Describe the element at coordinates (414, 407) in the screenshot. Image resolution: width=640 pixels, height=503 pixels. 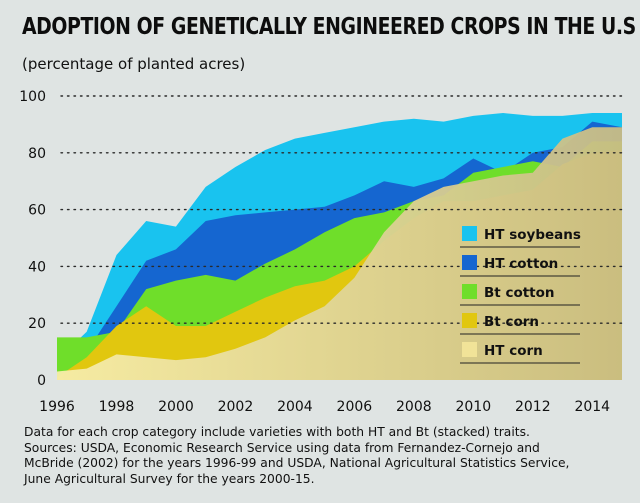
I see `x-tick-label: 2008` at that location.